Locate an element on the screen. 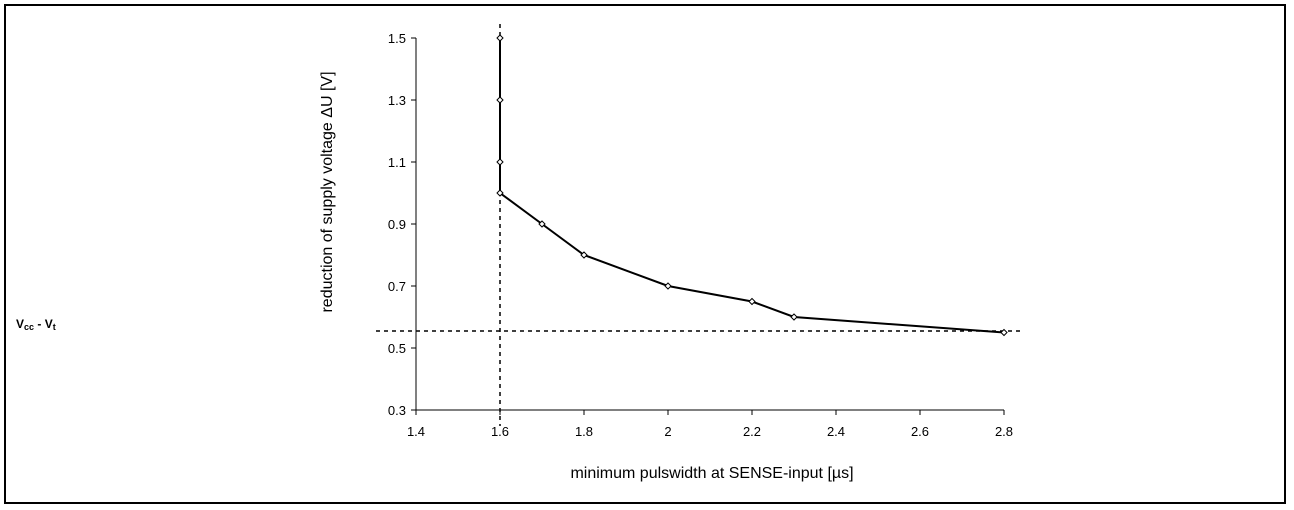 Image resolution: width=1294 pixels, height=510 pixels. ref-label-subscript: cc is located at coordinates (29, 327).